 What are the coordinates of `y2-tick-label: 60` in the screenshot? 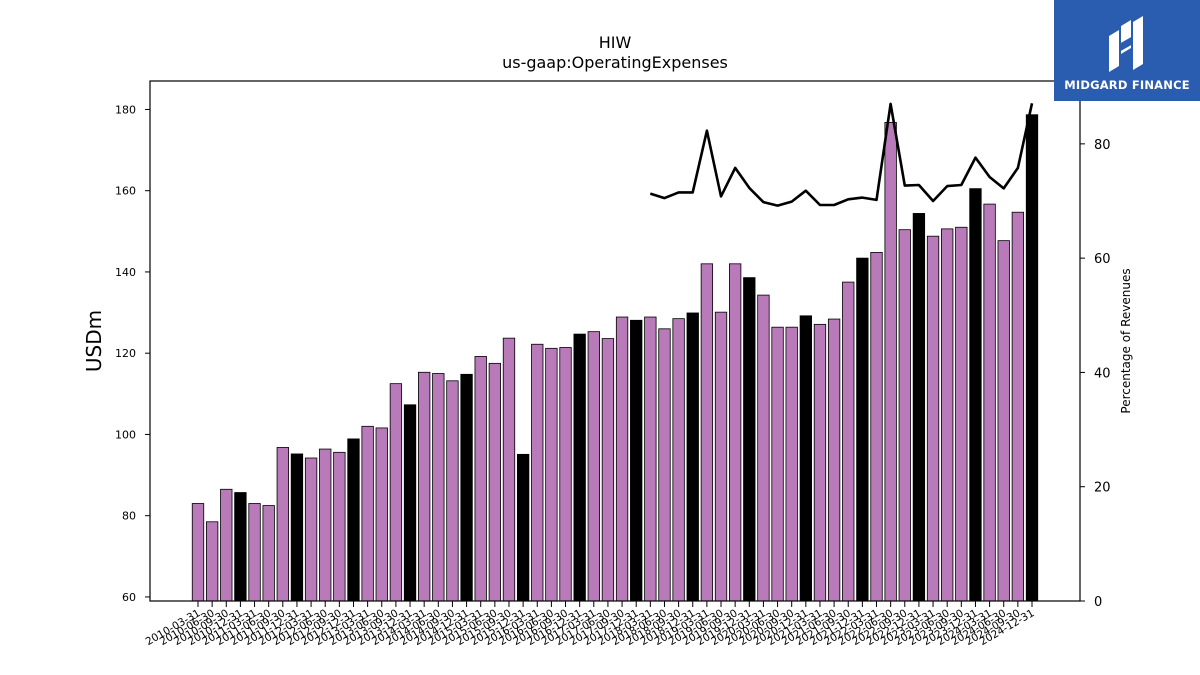 It's located at (1102, 259).